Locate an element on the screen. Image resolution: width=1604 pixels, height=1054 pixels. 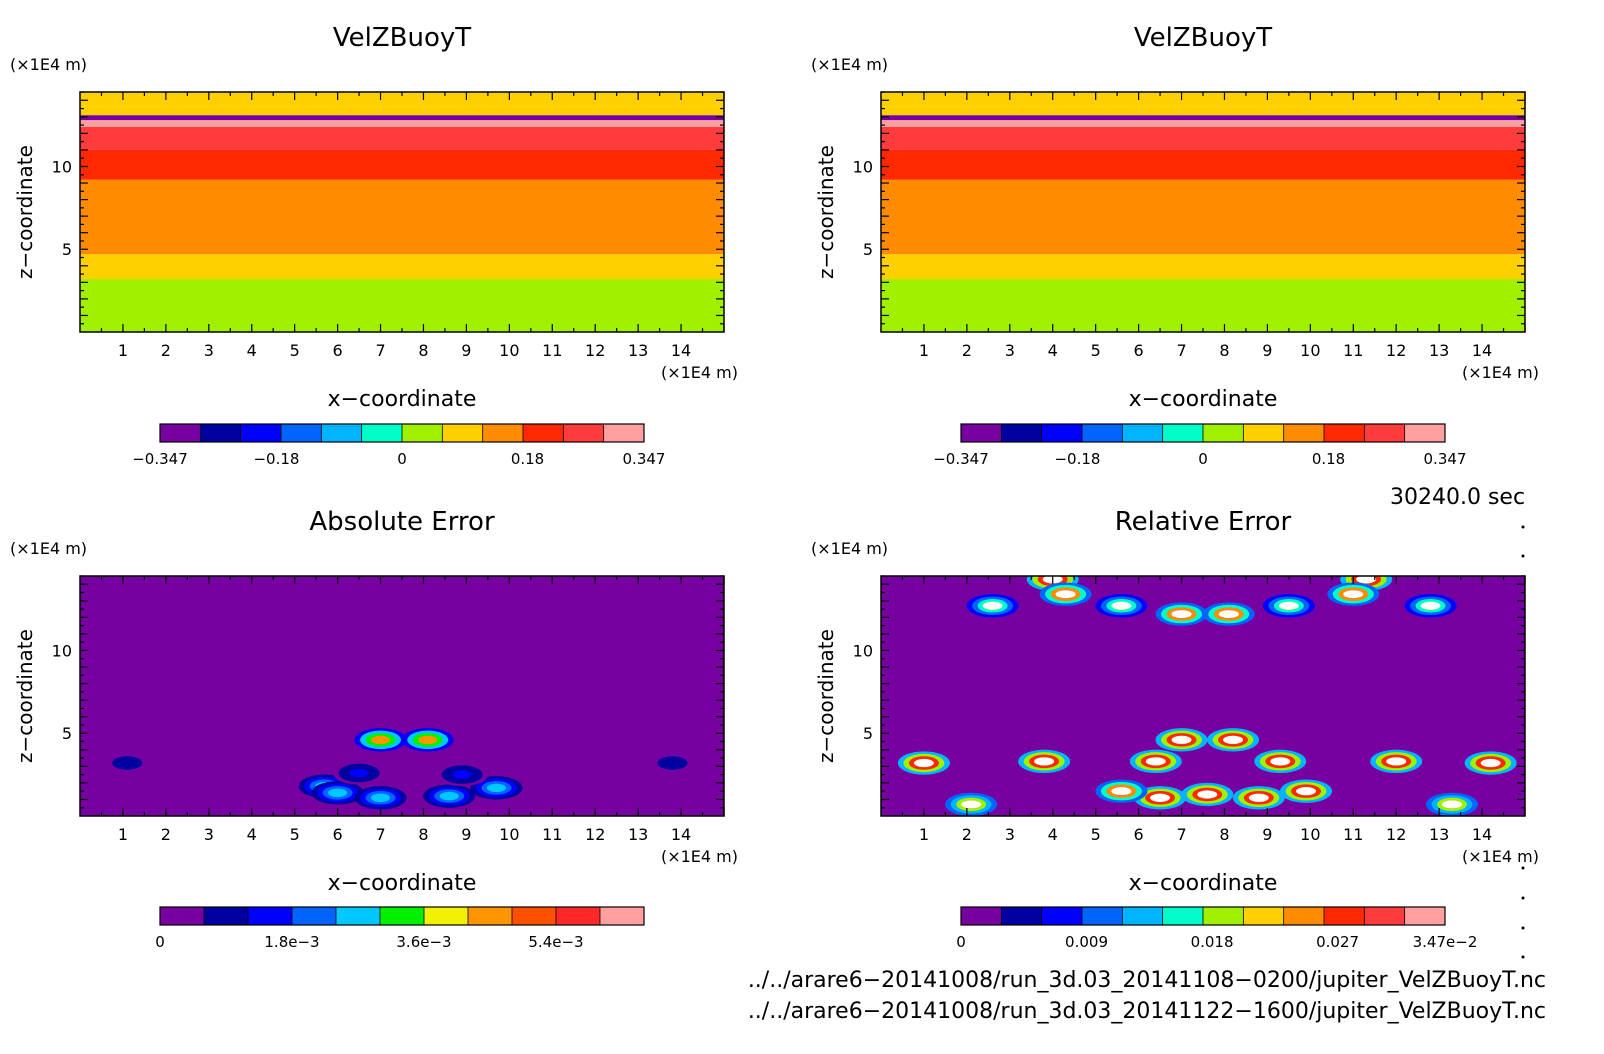
x-tick-label: 6 is located at coordinates (1139, 834).